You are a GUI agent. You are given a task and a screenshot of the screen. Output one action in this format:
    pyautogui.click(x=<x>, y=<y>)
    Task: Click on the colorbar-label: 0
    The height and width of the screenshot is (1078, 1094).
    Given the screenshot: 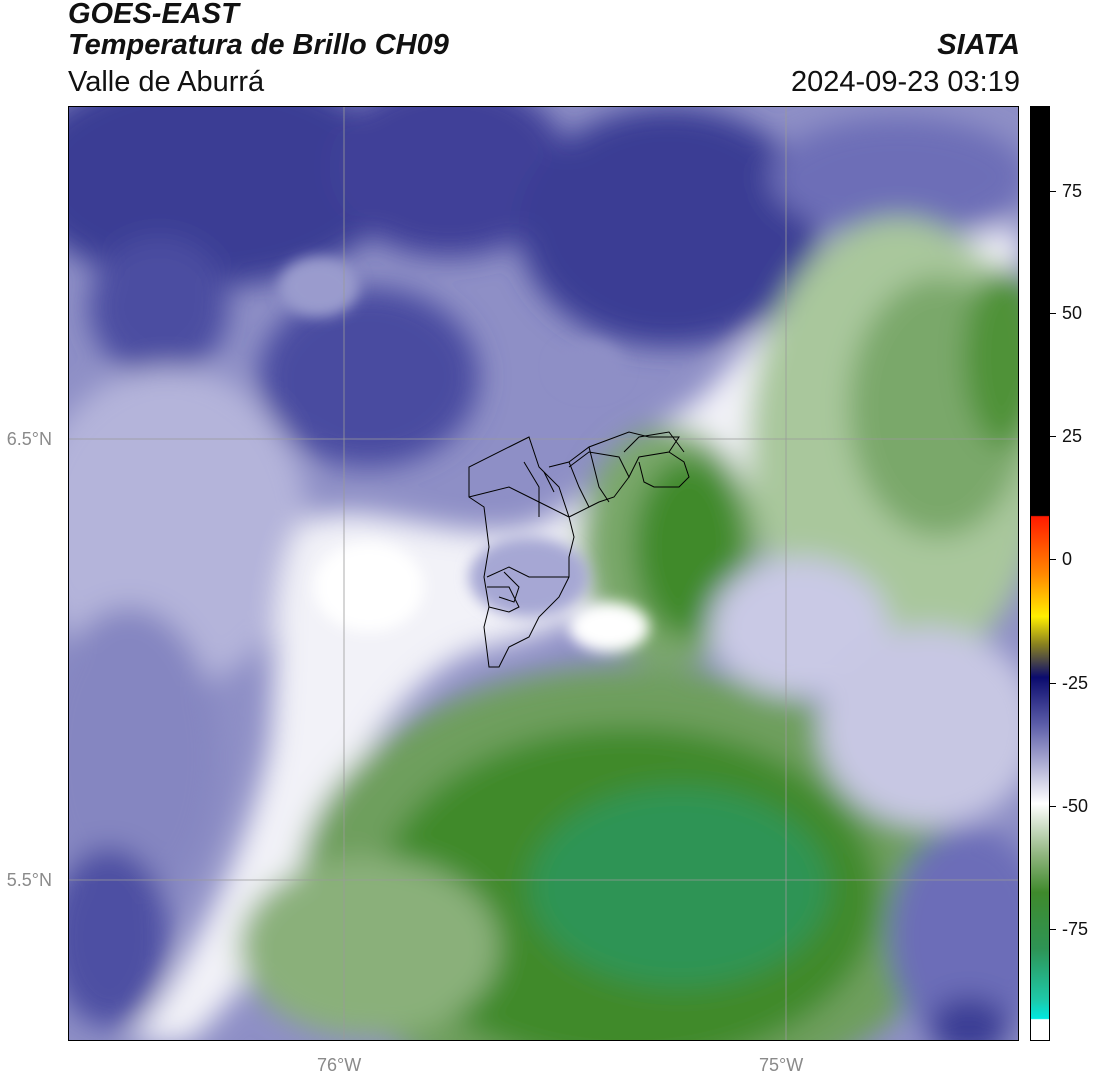 What is the action you would take?
    pyautogui.click(x=1067, y=559)
    